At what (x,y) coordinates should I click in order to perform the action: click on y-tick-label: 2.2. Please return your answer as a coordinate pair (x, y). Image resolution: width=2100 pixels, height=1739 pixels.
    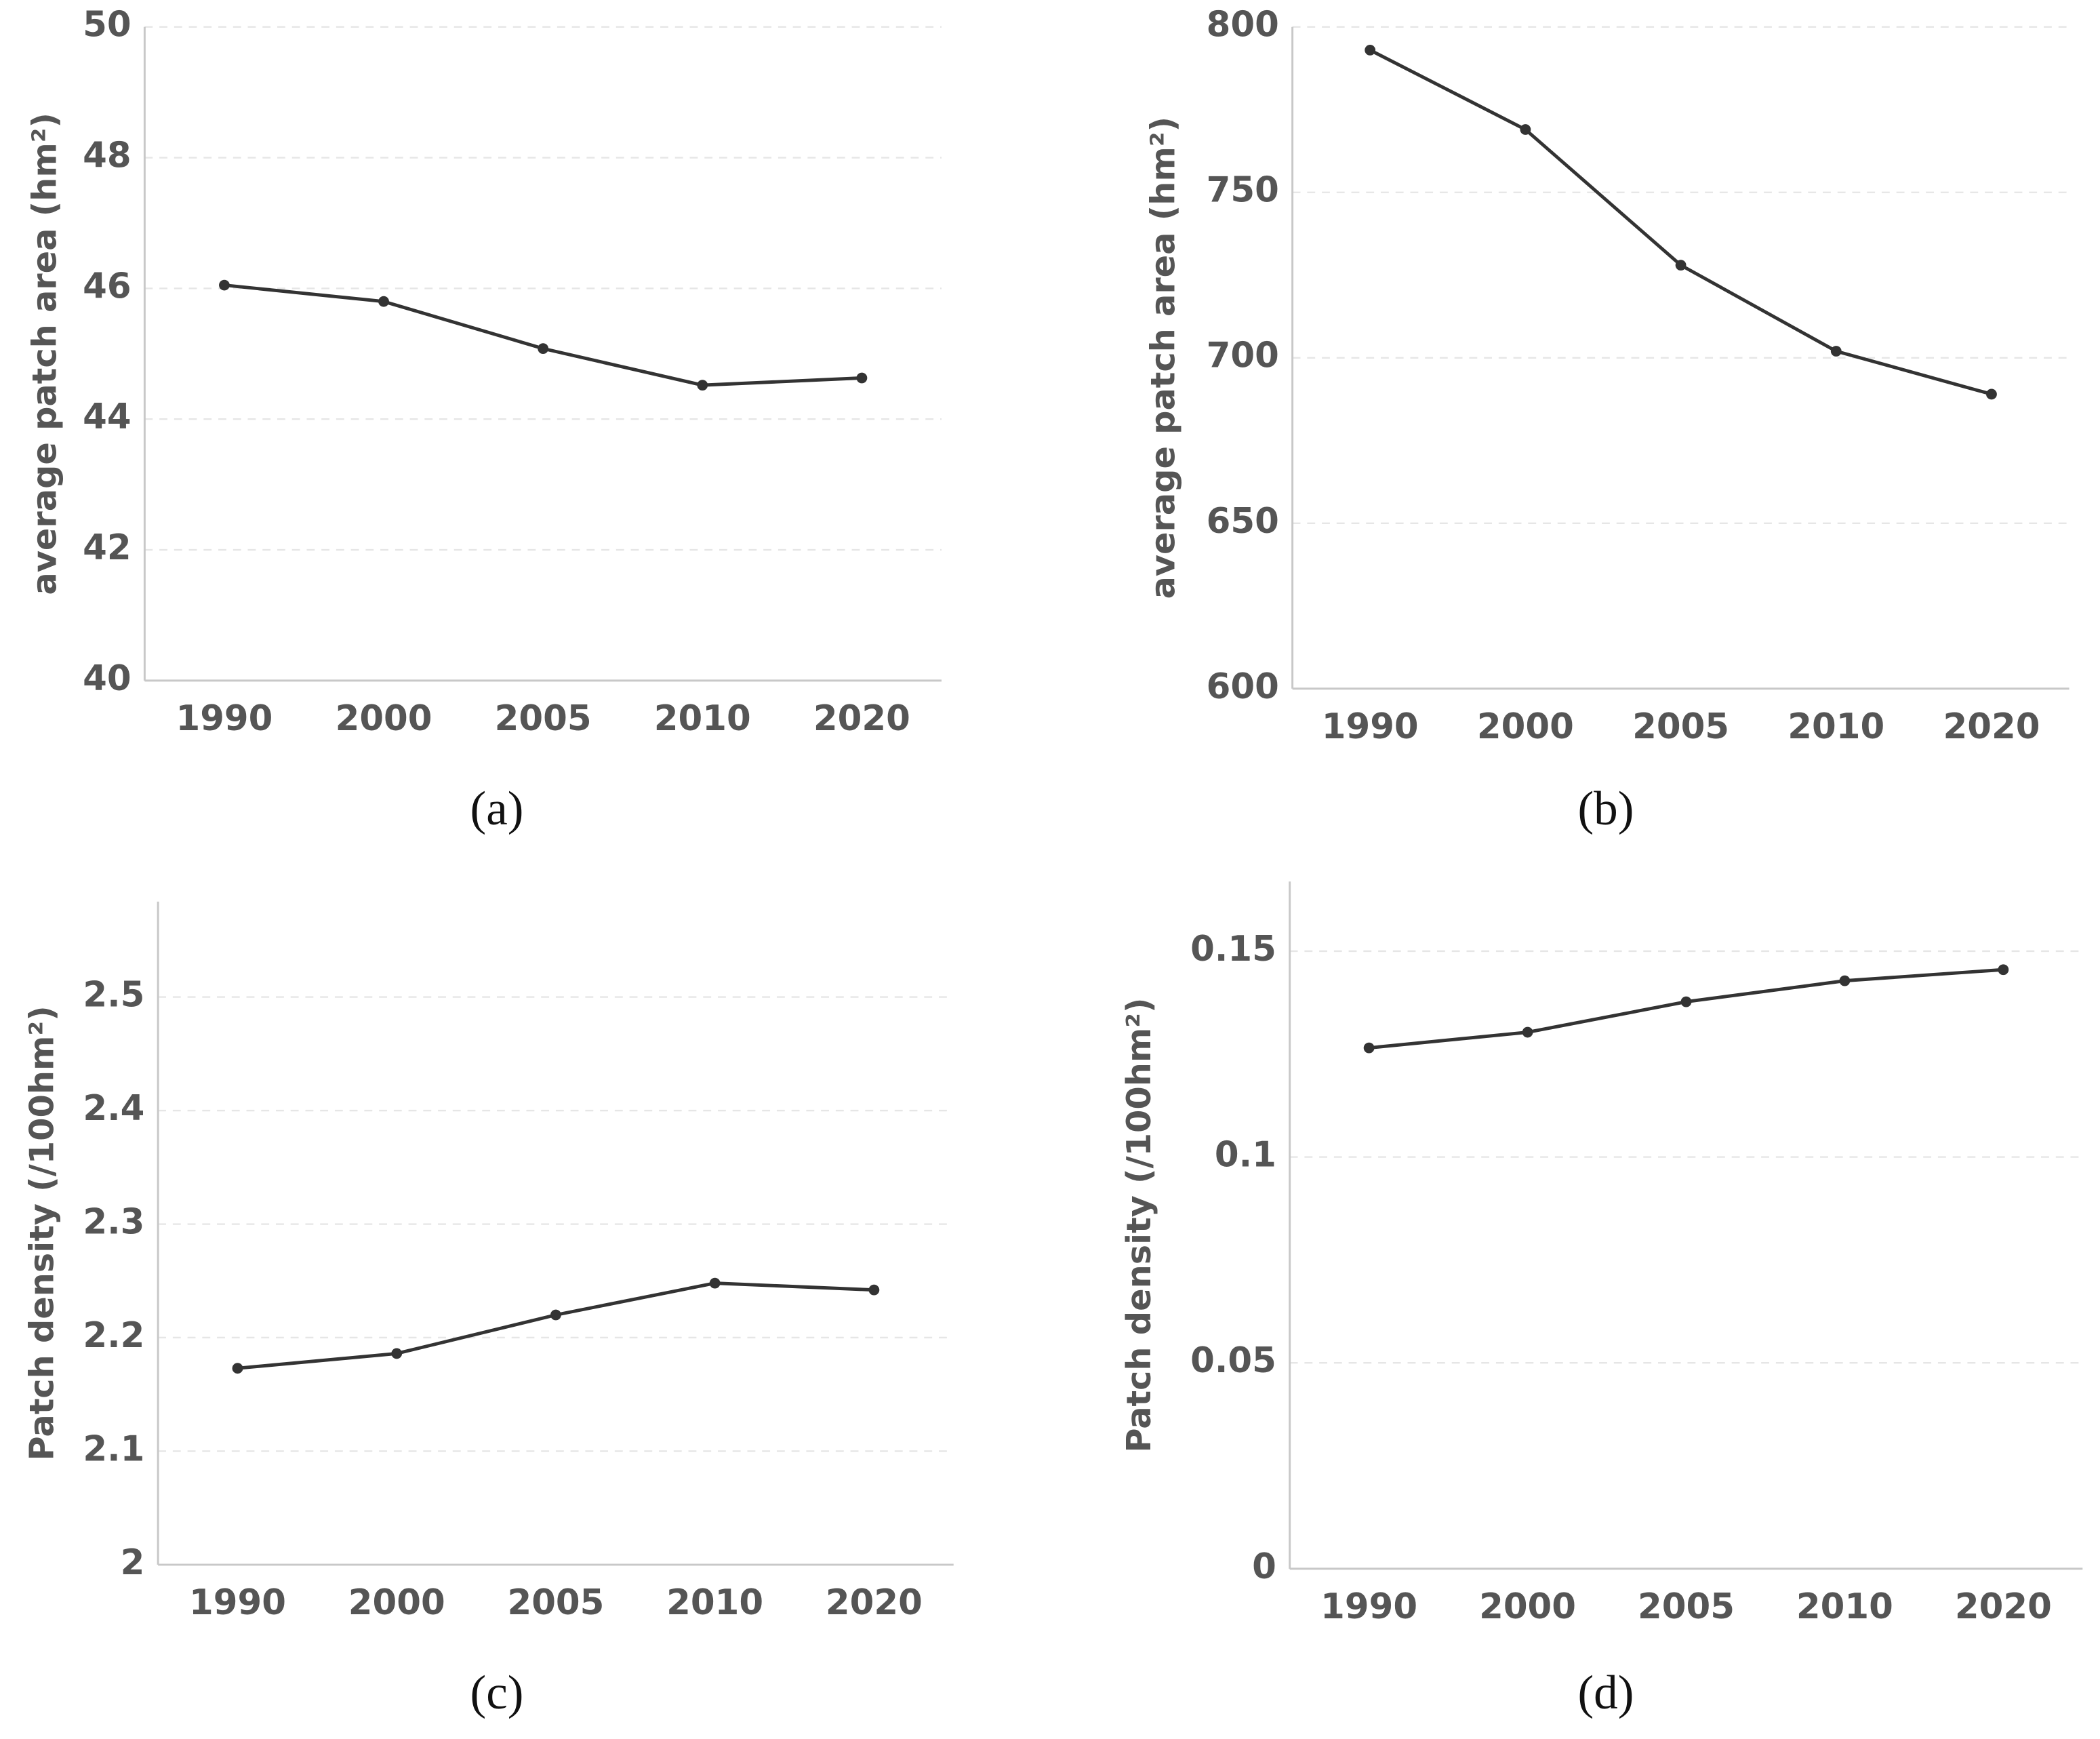
    Looking at the image, I should click on (113, 1335).